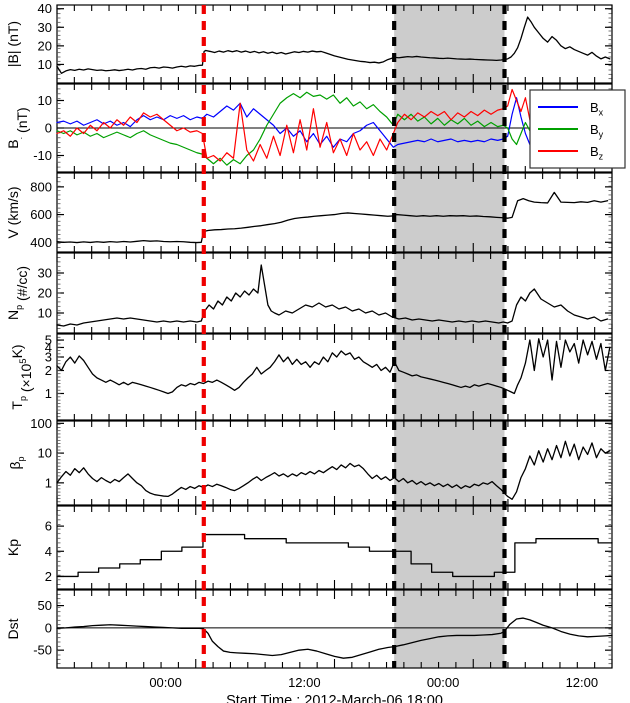 The width and height of the screenshot is (630, 703). Describe the element at coordinates (582, 682) in the screenshot. I see `xtick-label-3: 12:00` at that location.